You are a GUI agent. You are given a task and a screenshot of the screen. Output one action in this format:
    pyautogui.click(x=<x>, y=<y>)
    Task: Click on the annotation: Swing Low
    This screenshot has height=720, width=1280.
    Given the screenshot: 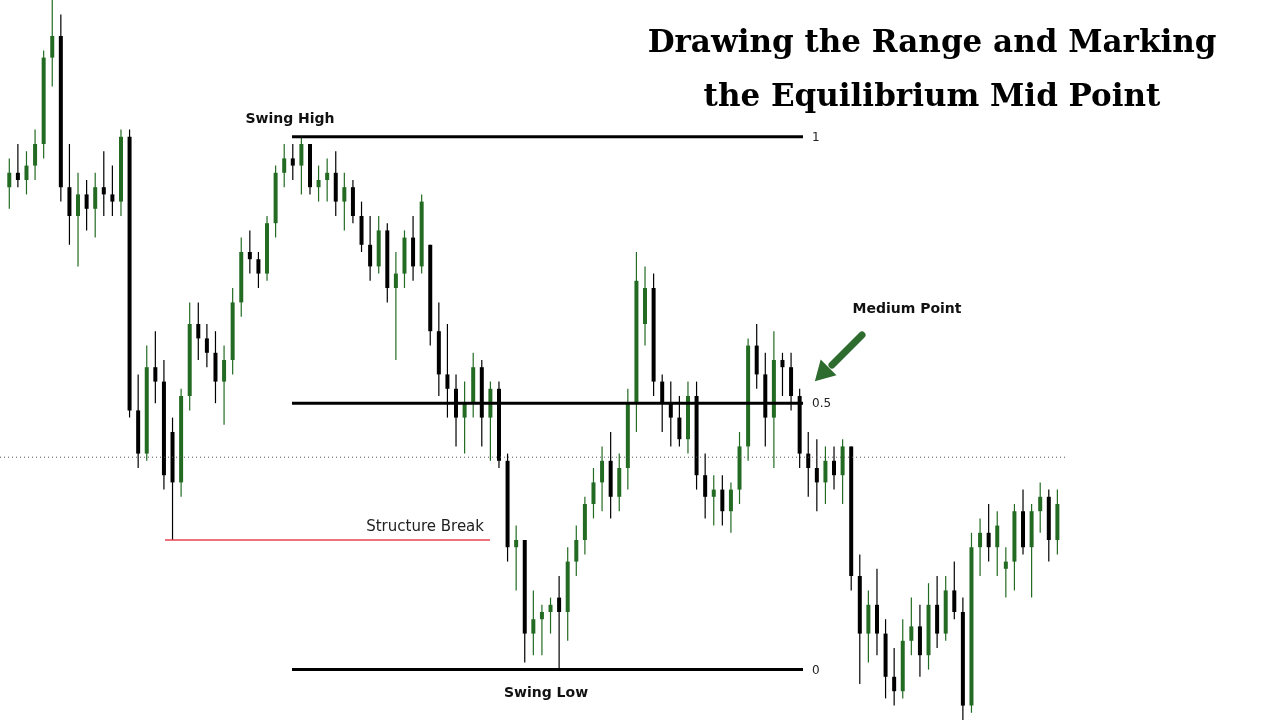 What is the action you would take?
    pyautogui.click(x=546, y=692)
    